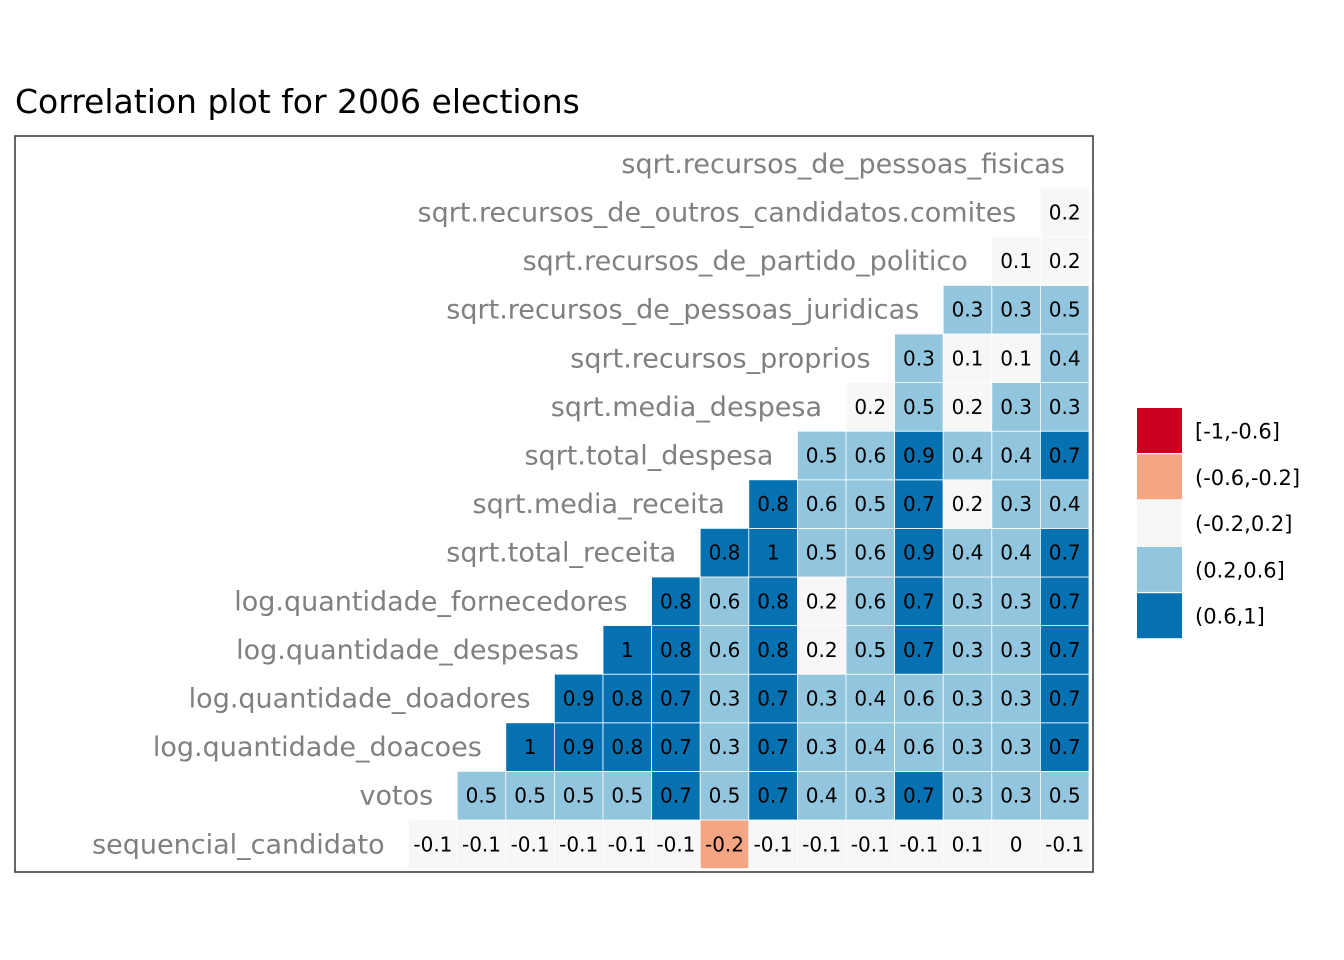  I want to click on legend-label: (-0.6,-0.2], so click(1247, 478).